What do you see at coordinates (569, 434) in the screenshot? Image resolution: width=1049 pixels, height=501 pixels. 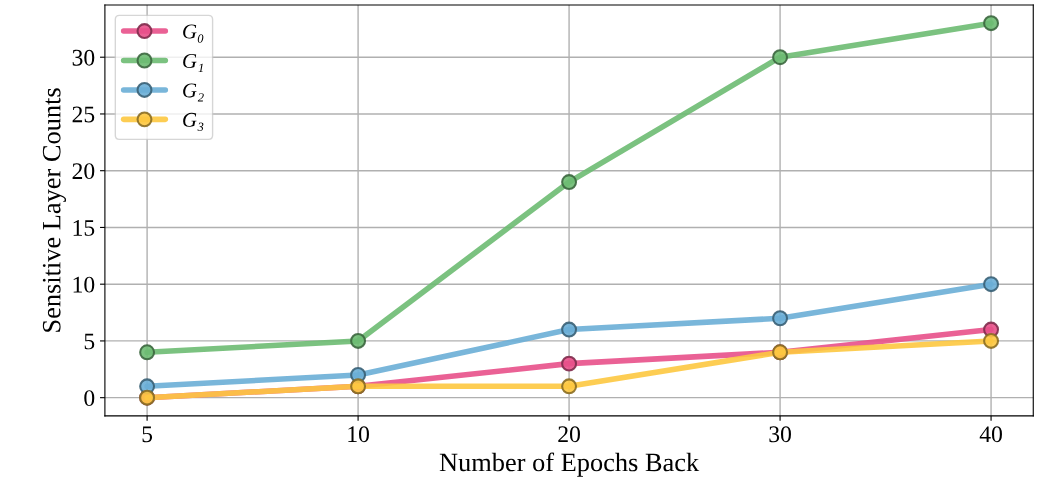 I see `x-tick-label: 20` at bounding box center [569, 434].